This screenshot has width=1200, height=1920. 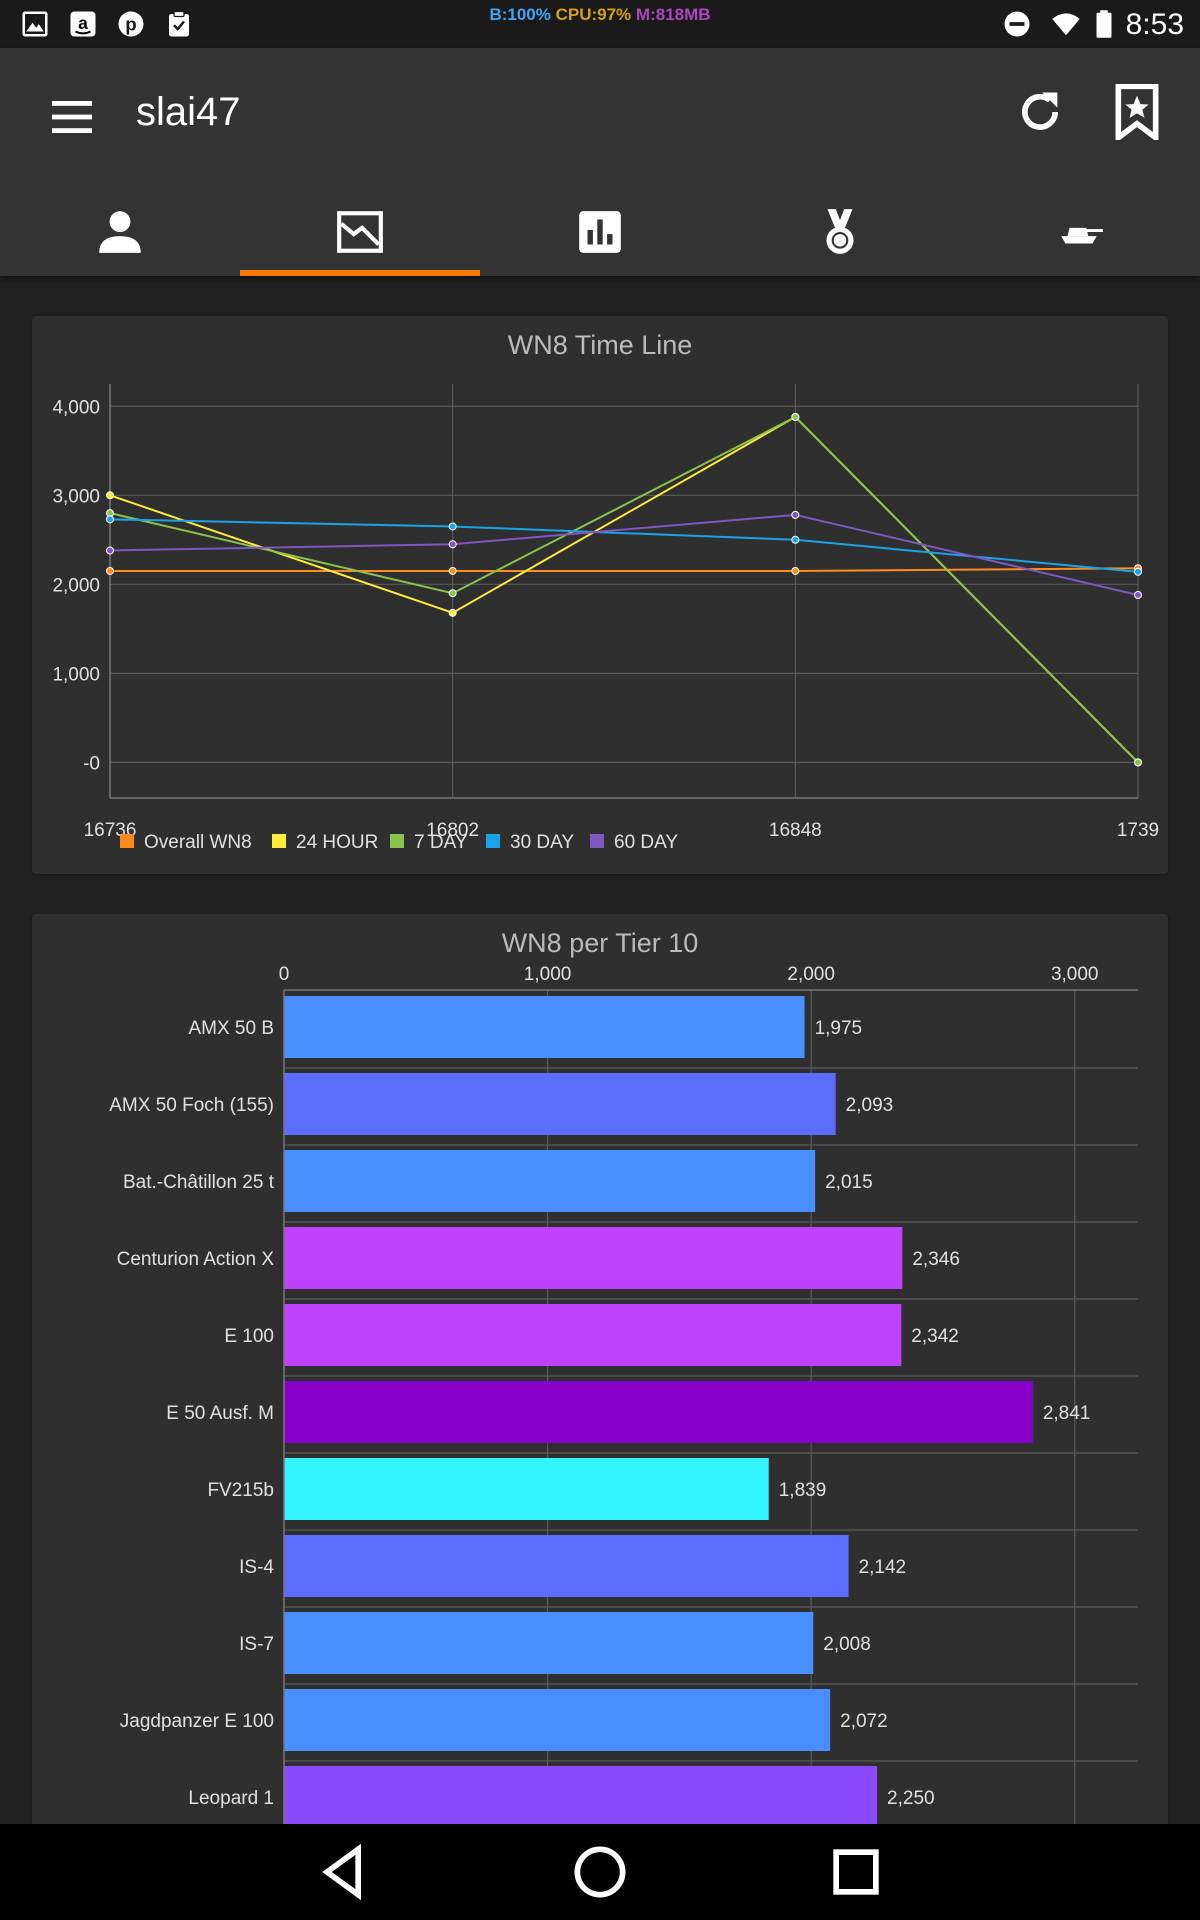 I want to click on category-label: E 100, so click(x=249, y=1336).